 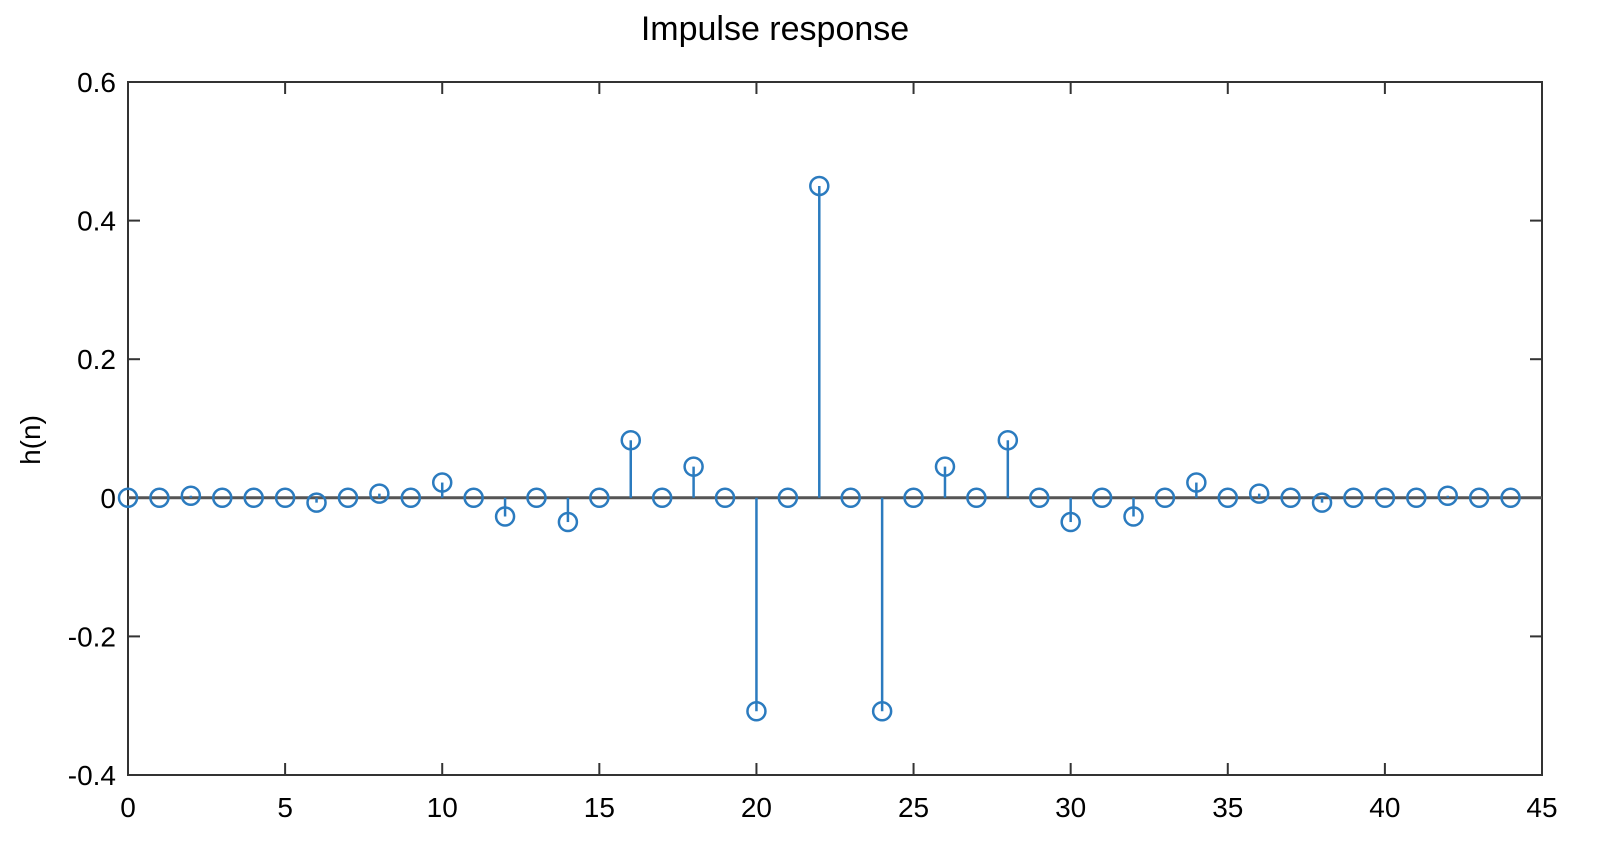 I want to click on x-tick-label: 0, so click(x=128, y=807).